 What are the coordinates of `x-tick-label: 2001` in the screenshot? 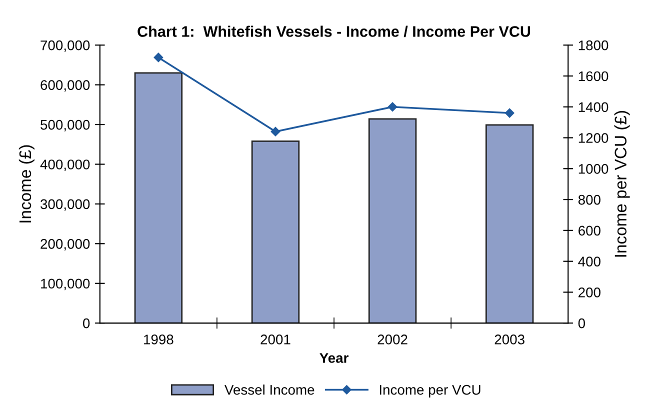 It's located at (275, 339).